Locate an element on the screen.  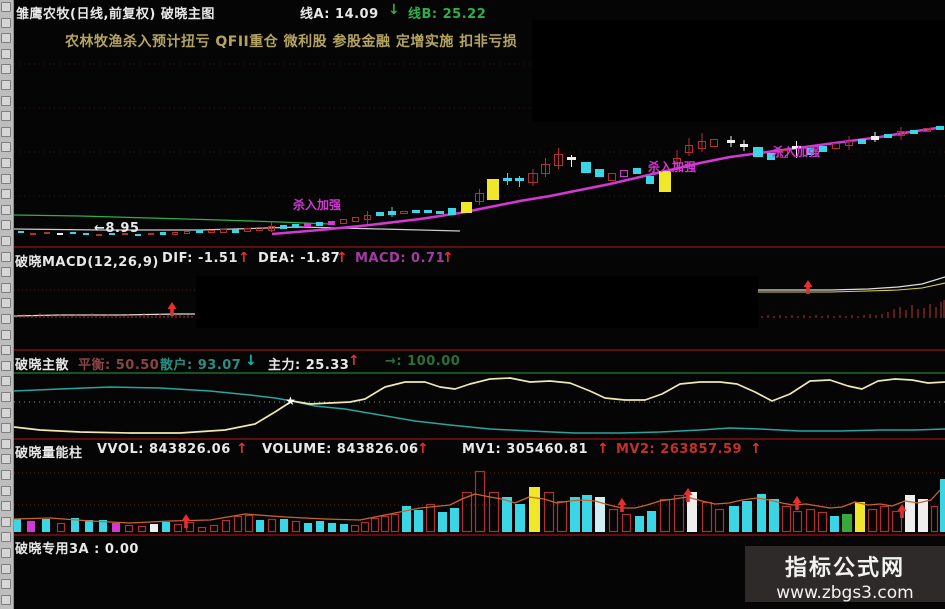
zhusan-sanhu-down-arrow-icon: ↓ is located at coordinates (251, 361).